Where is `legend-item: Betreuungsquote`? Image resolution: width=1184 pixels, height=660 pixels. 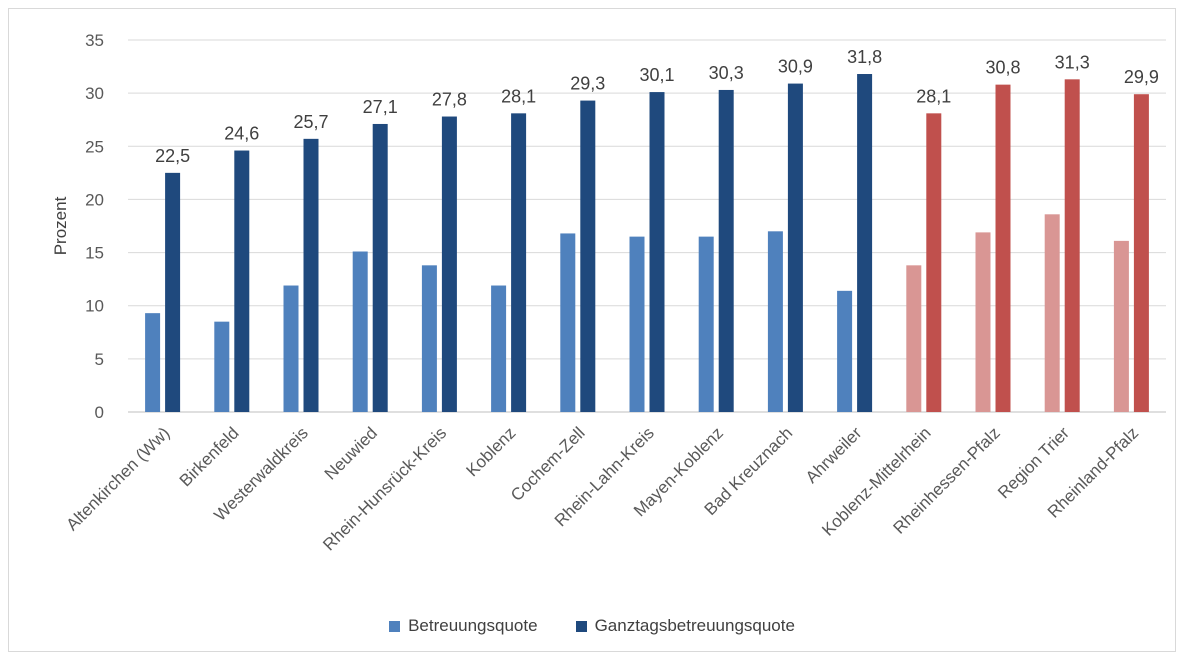
legend-item: Betreuungsquote is located at coordinates (463, 626).